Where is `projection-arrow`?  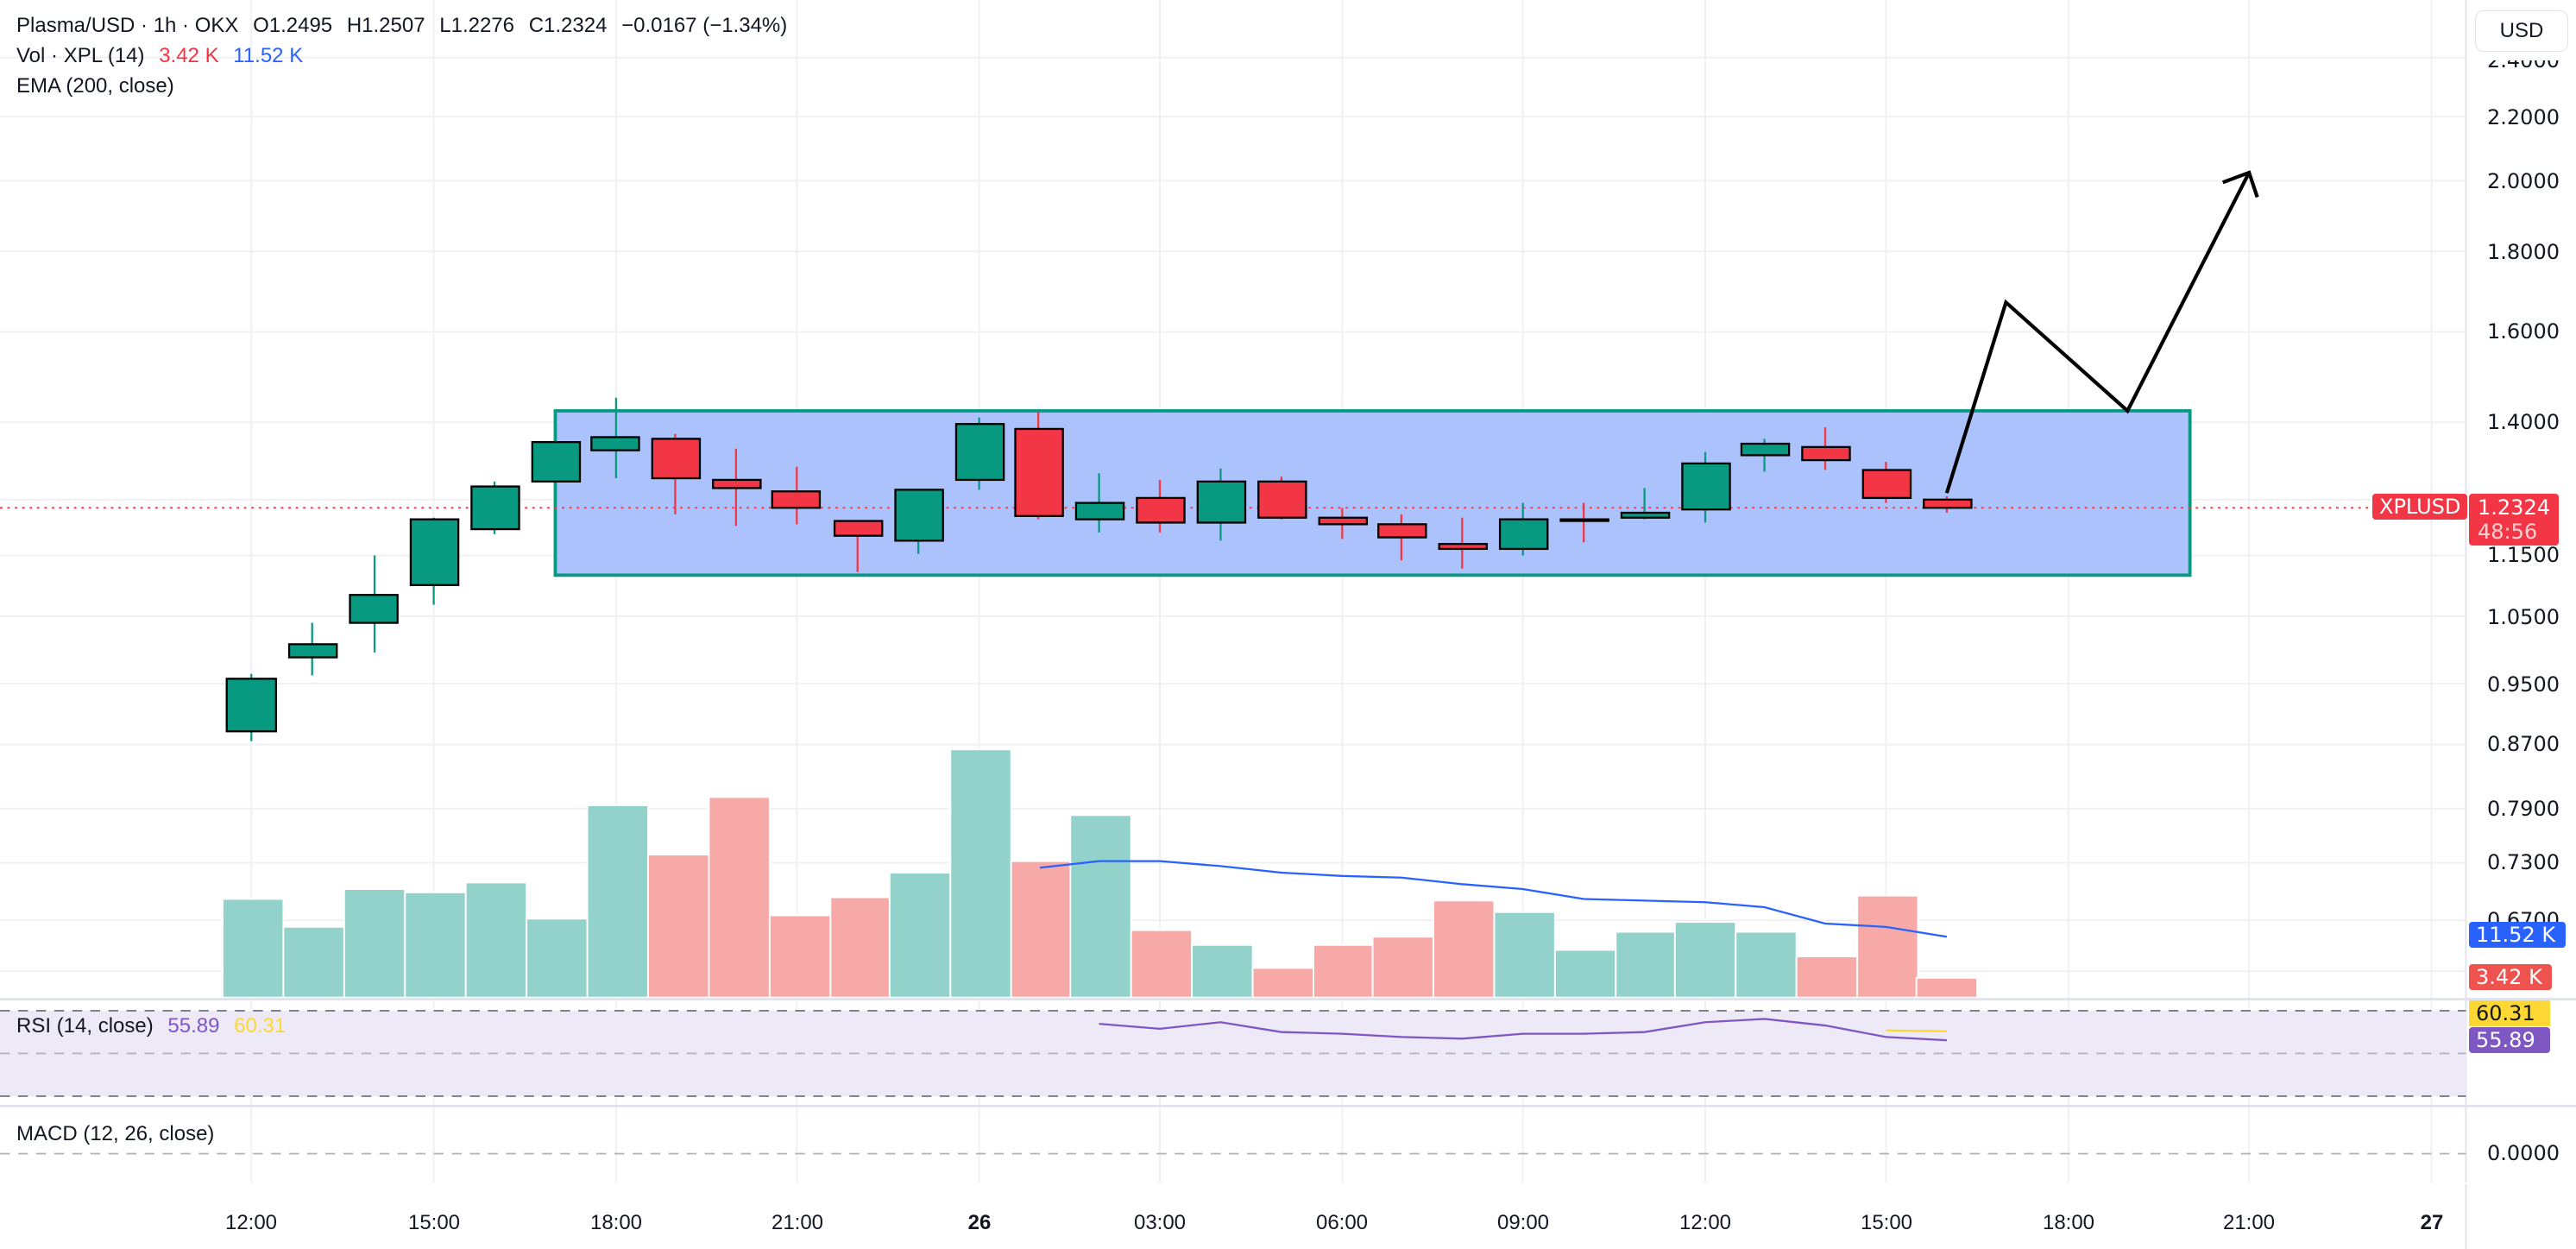 projection-arrow is located at coordinates (2098, 332).